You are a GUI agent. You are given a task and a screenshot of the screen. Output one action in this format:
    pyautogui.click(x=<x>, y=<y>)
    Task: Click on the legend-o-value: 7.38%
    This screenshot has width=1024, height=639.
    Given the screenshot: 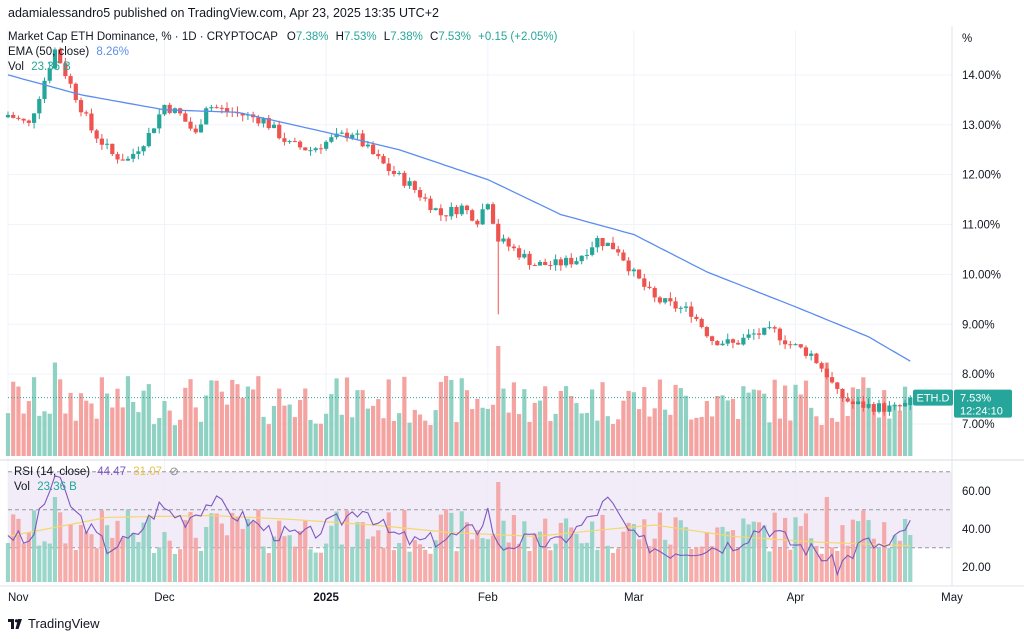 What is the action you would take?
    pyautogui.click(x=312, y=37)
    